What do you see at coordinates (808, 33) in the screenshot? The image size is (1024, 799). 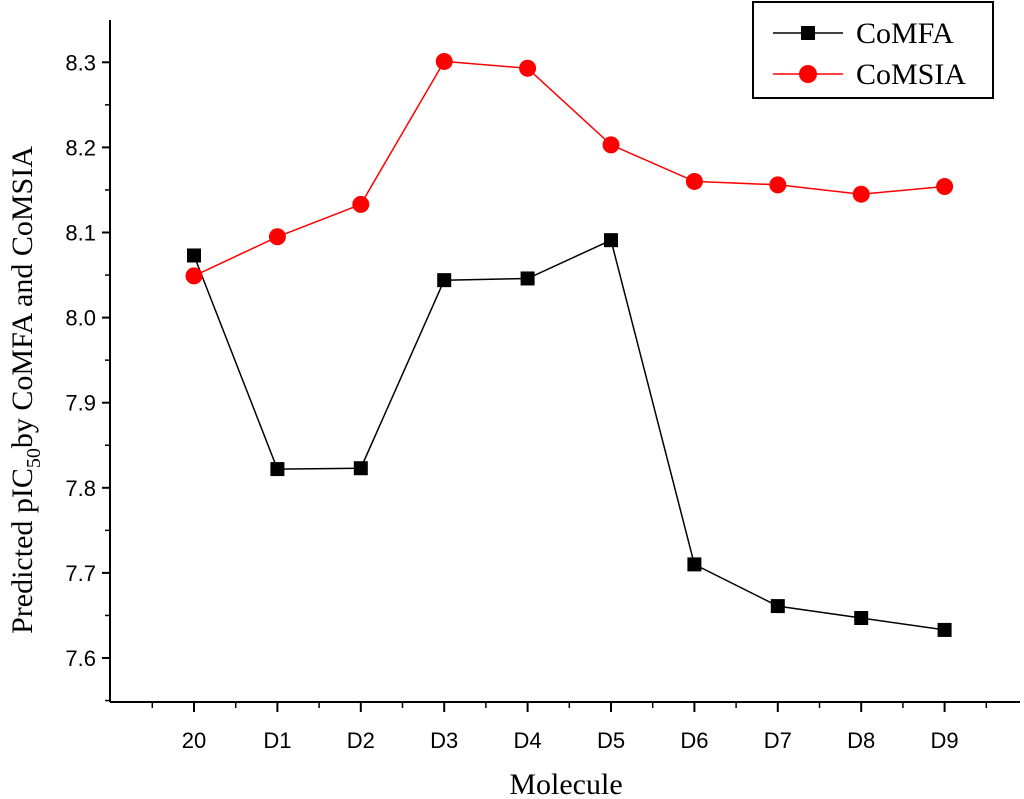 I see `legend-marker-comfa` at bounding box center [808, 33].